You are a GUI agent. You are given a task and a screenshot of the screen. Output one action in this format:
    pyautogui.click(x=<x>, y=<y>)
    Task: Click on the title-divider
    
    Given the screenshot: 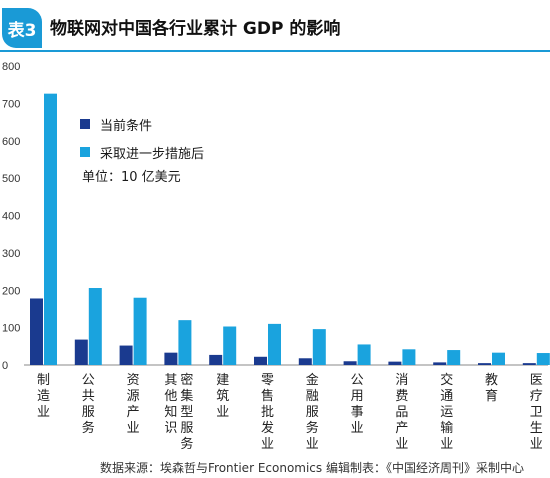 What is the action you would take?
    pyautogui.click(x=275, y=51)
    